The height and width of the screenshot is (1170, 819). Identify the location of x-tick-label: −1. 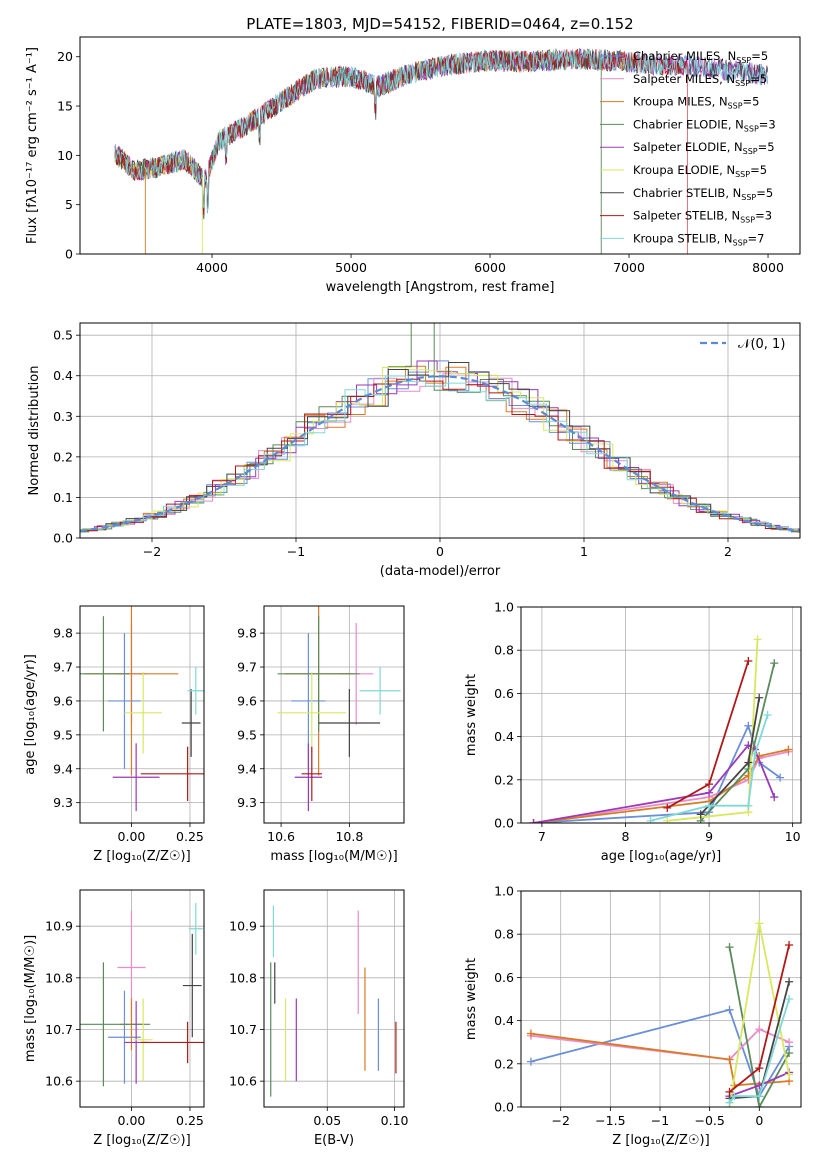
(296, 551).